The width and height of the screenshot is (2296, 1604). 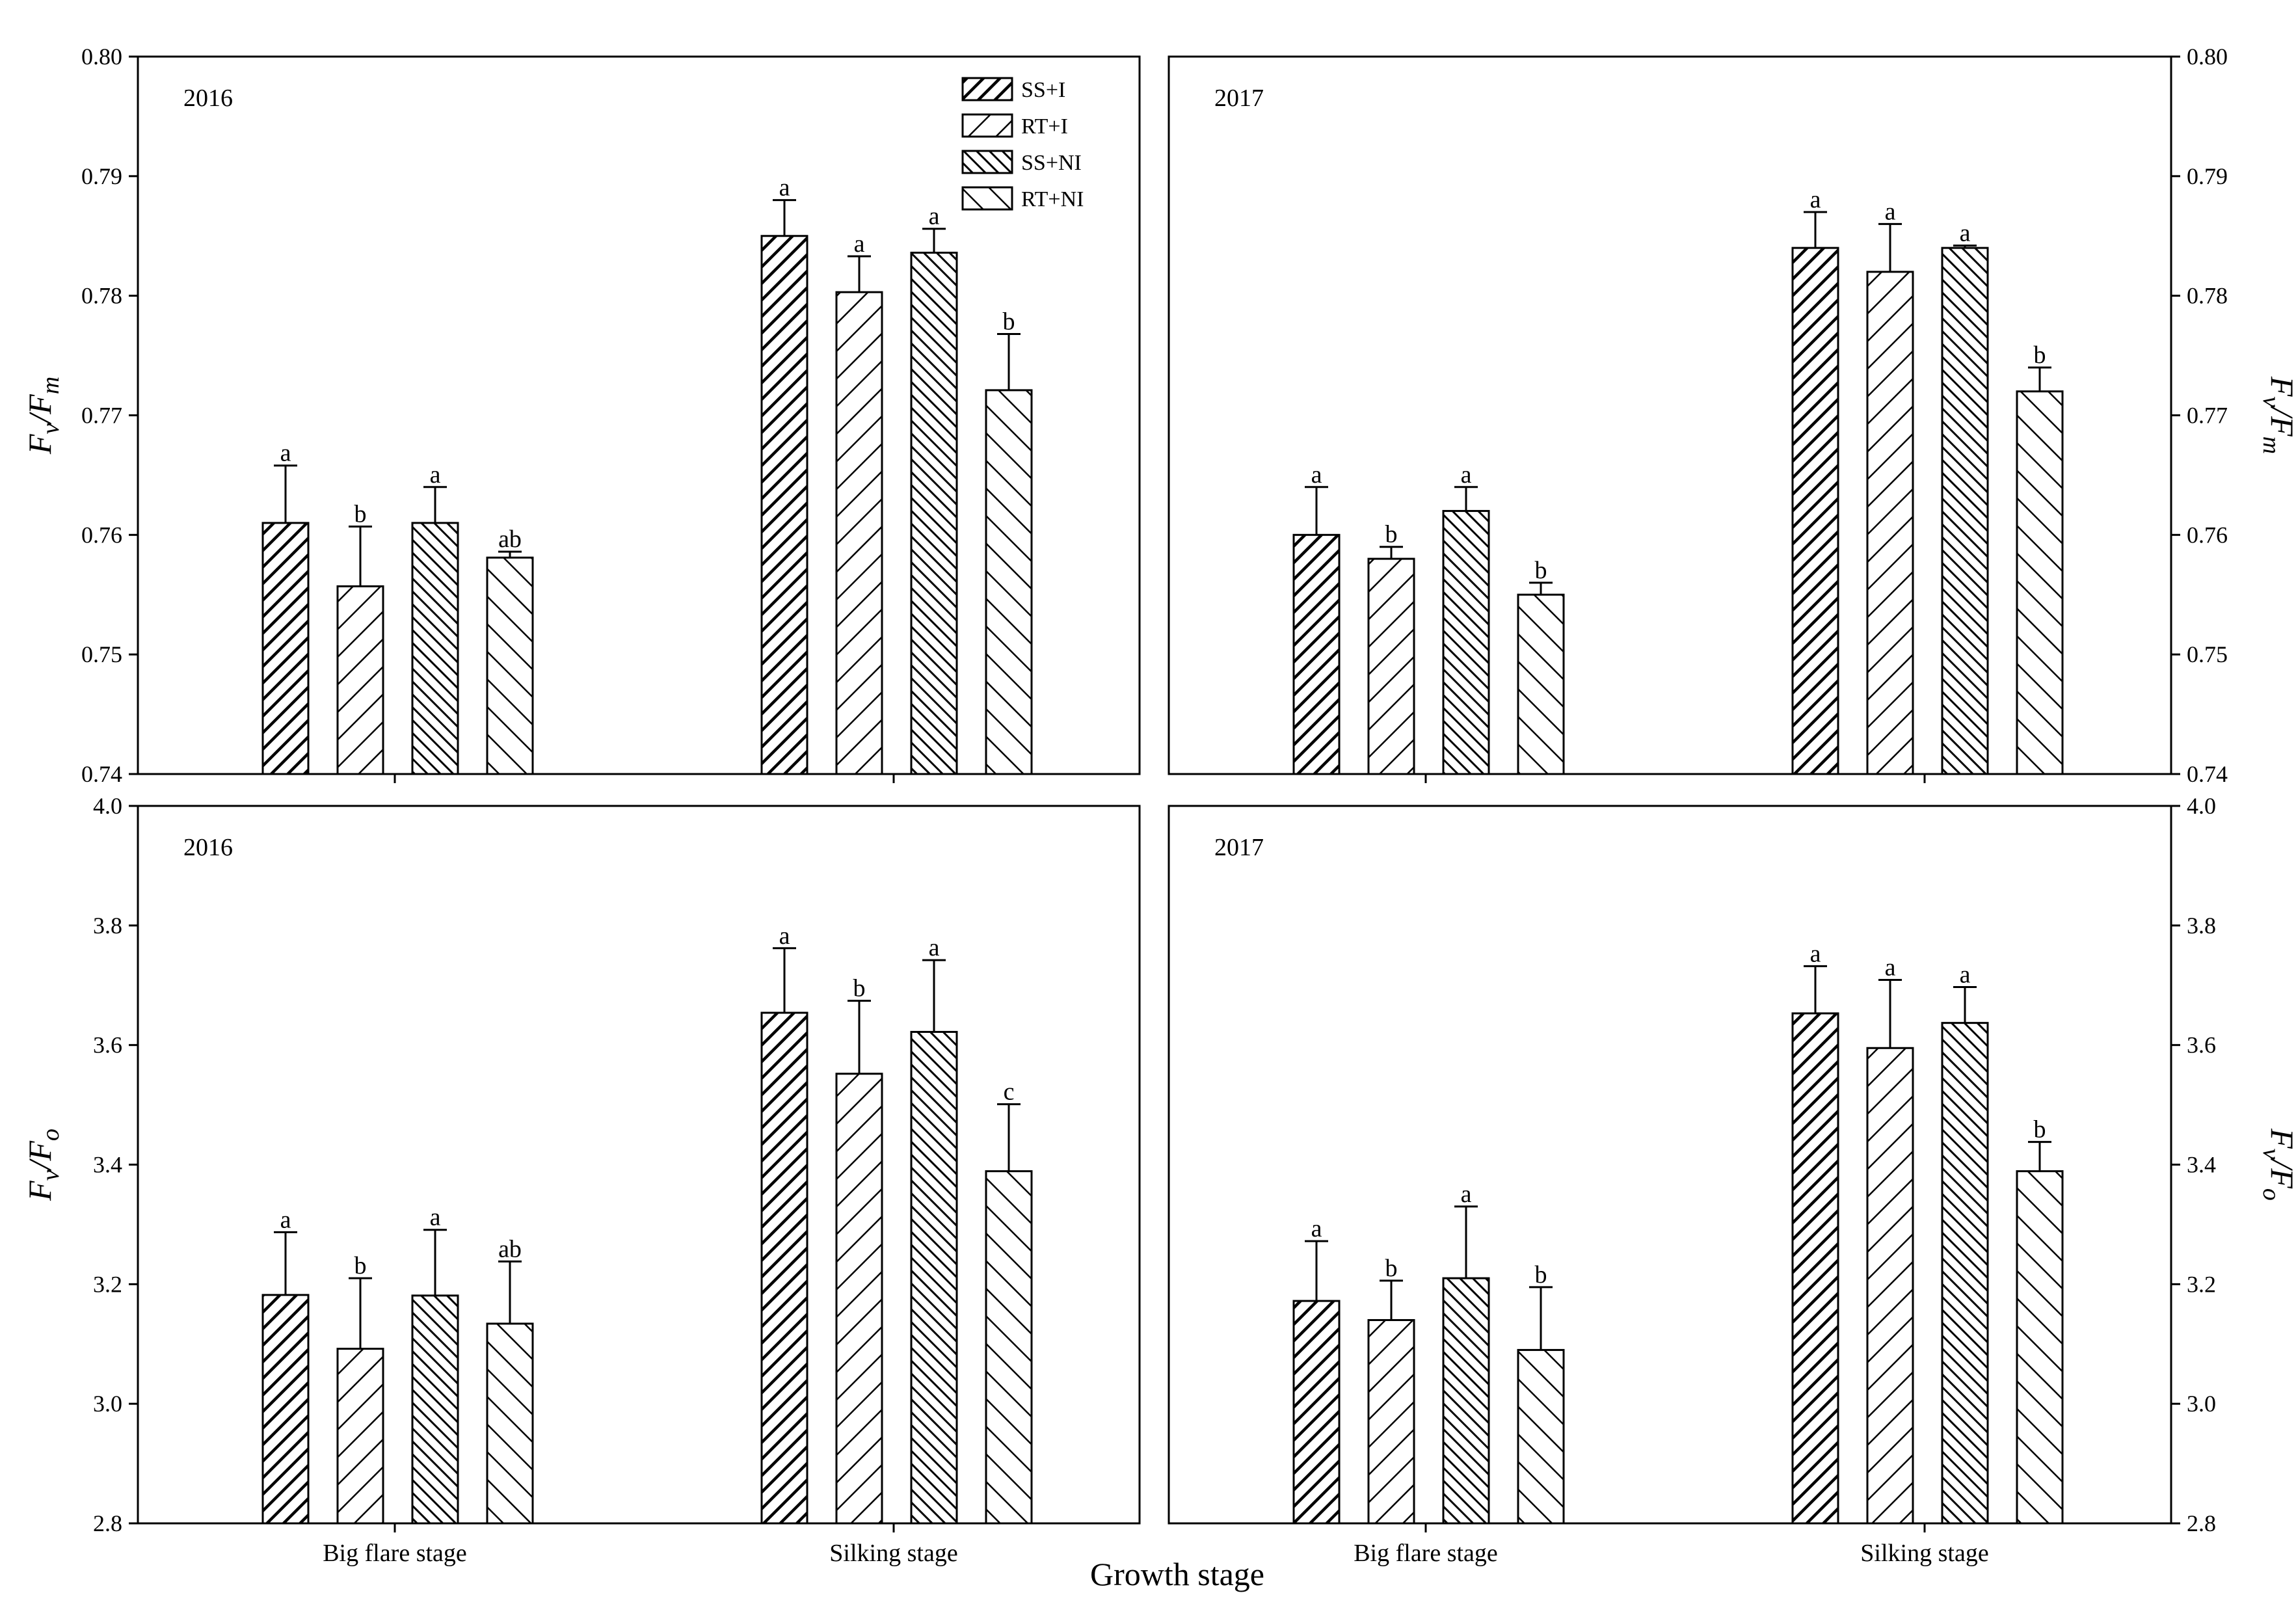 I want to click on y-tick-label: 0.75, so click(x=2207, y=654).